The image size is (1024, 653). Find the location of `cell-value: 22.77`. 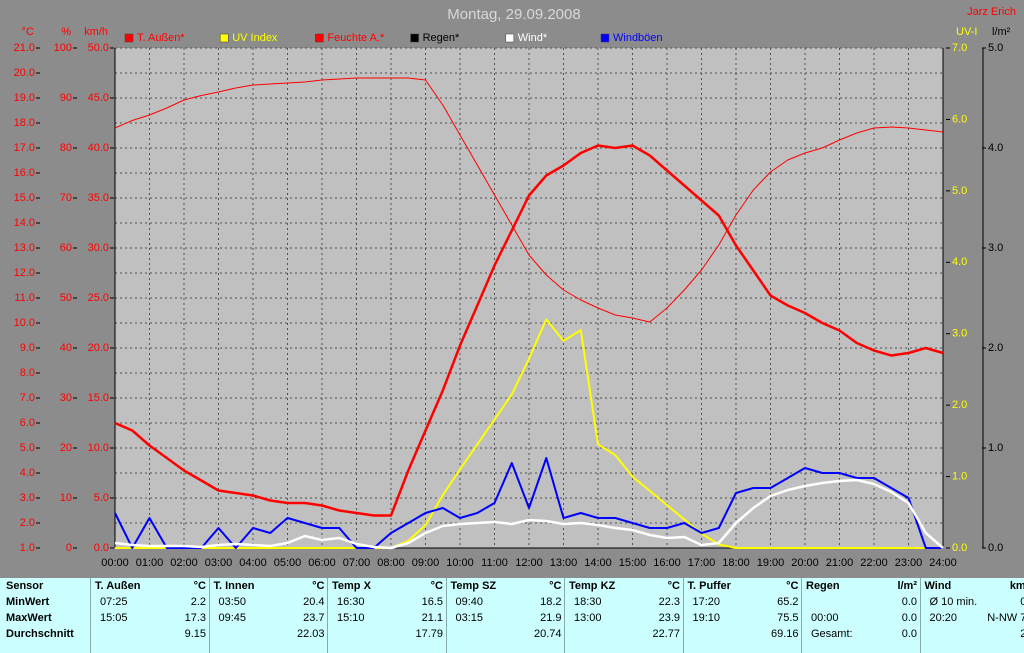

cell-value: 22.77 is located at coordinates (666, 634).